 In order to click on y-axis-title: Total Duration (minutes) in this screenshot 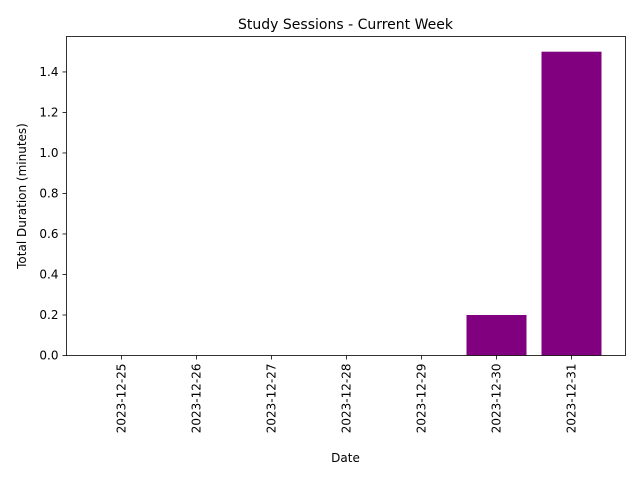, I will do `click(22, 196)`.